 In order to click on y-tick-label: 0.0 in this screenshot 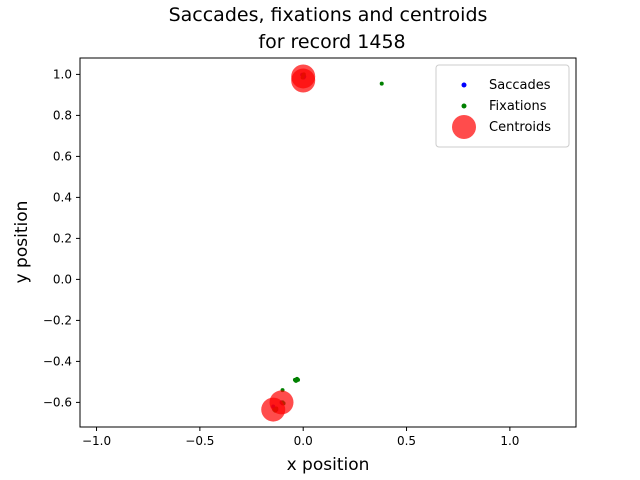, I will do `click(62, 279)`.